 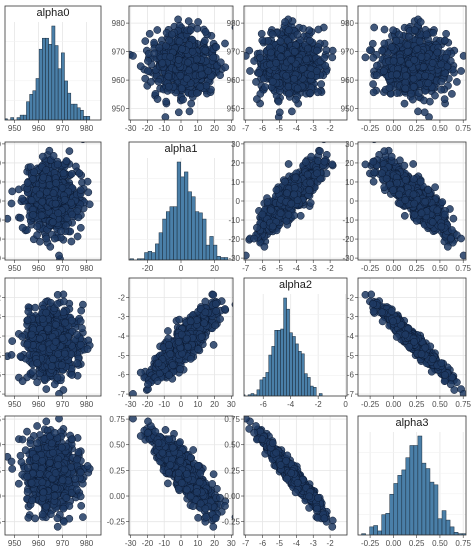 What do you see at coordinates (164, 128) in the screenshot?
I see `x-tick-label: -10` at bounding box center [164, 128].